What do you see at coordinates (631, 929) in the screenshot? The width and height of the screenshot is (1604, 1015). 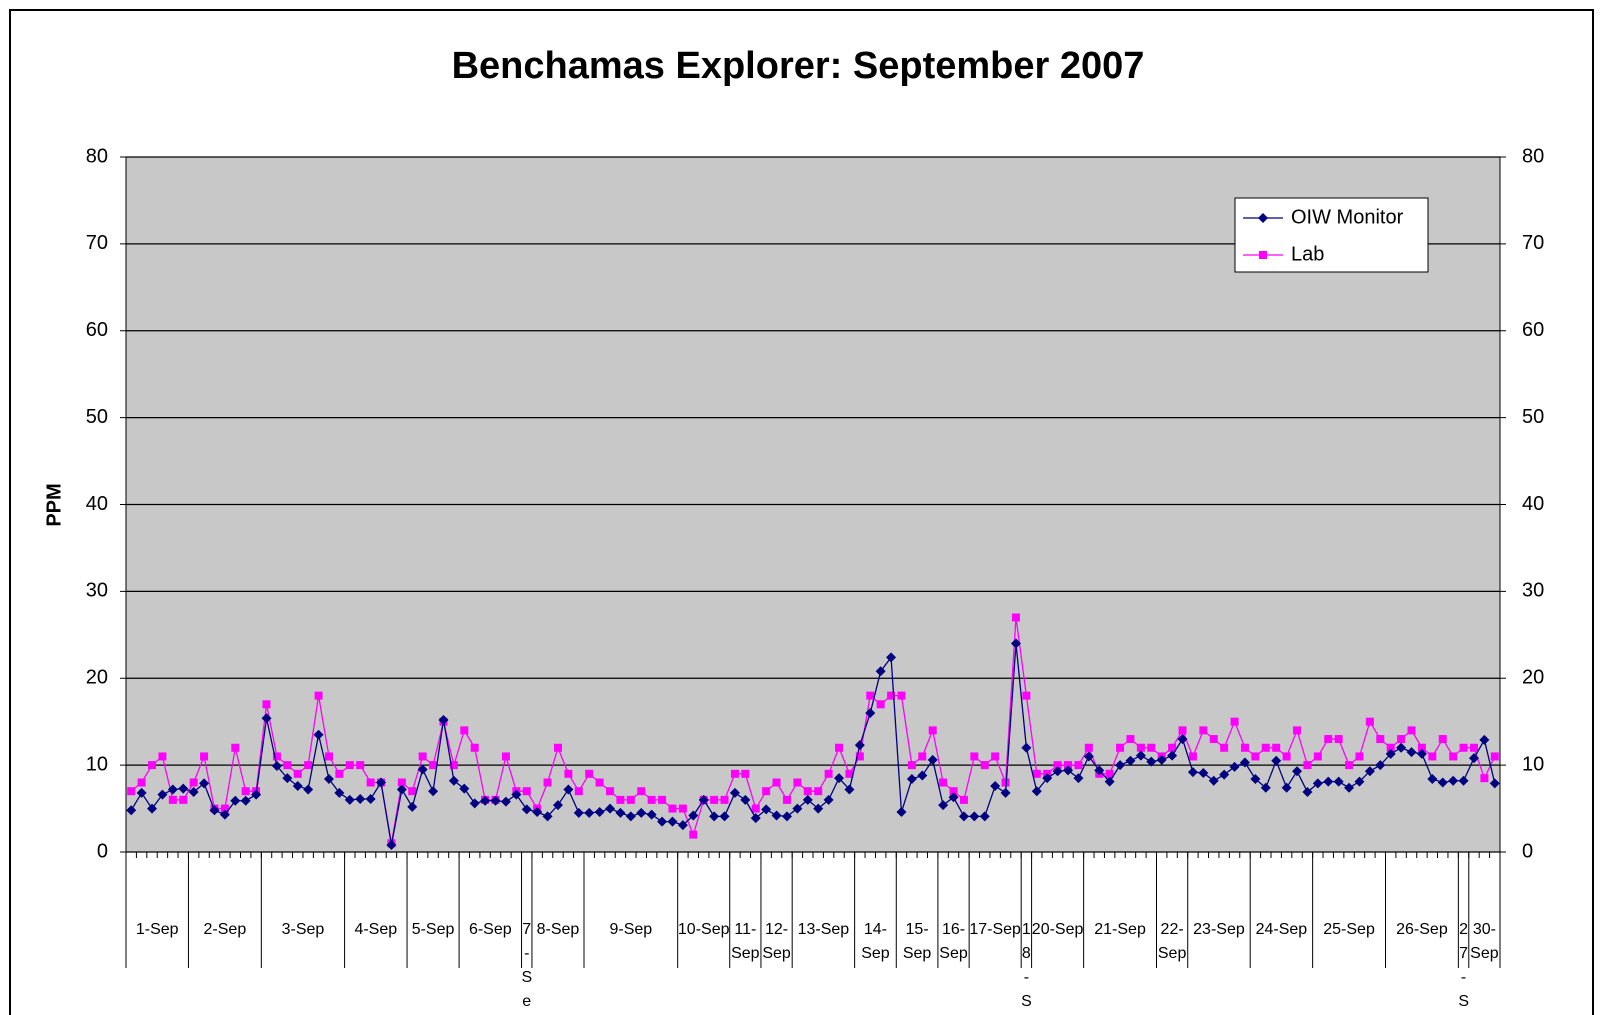 I see `group-label: 9-Sep` at bounding box center [631, 929].